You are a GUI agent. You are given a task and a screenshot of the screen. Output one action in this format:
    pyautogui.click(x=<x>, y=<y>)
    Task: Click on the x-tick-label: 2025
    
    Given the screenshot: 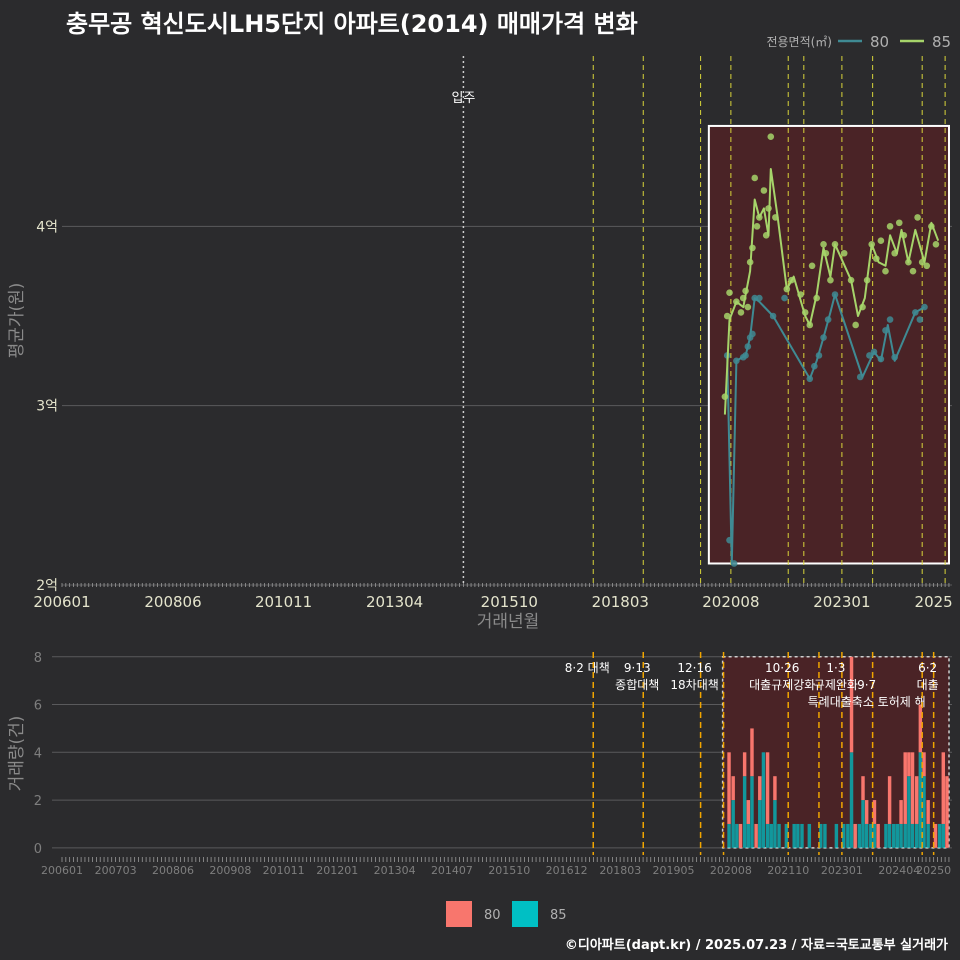 What is the action you would take?
    pyautogui.click(x=934, y=602)
    